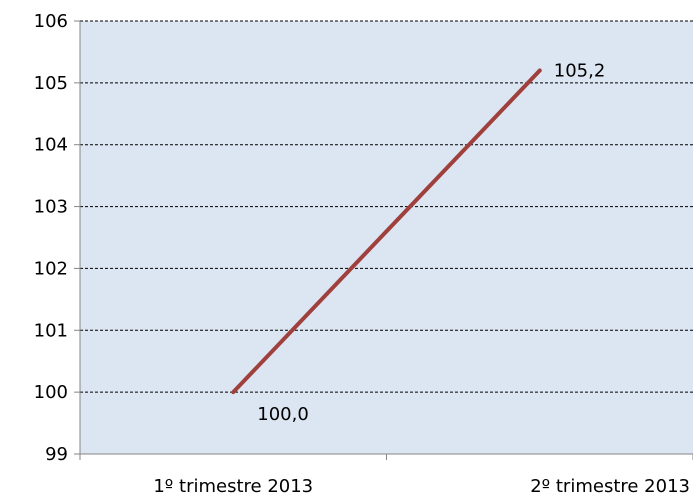  I want to click on y-tick-label: 102, so click(51, 268).